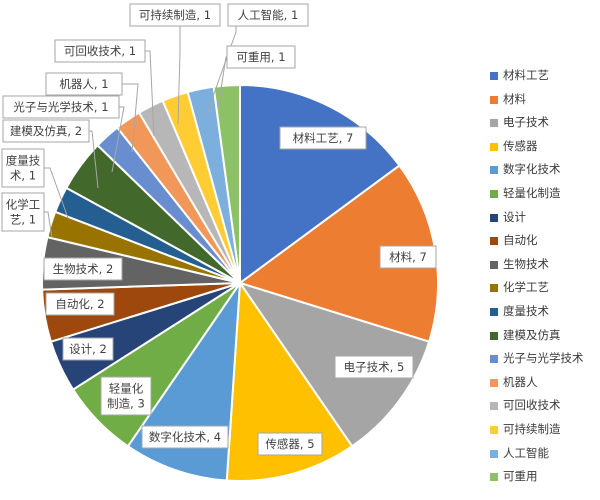  I want to click on data-label-5: 轻量化制造, 3, so click(126, 396).